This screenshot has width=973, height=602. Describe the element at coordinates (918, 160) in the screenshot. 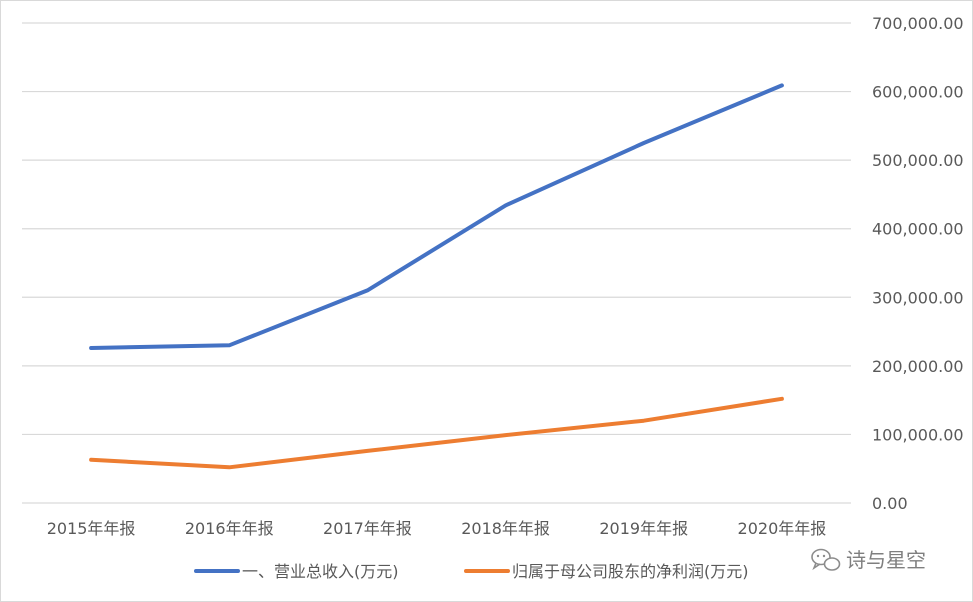

I see `y-tick-label: 500,000.00` at that location.